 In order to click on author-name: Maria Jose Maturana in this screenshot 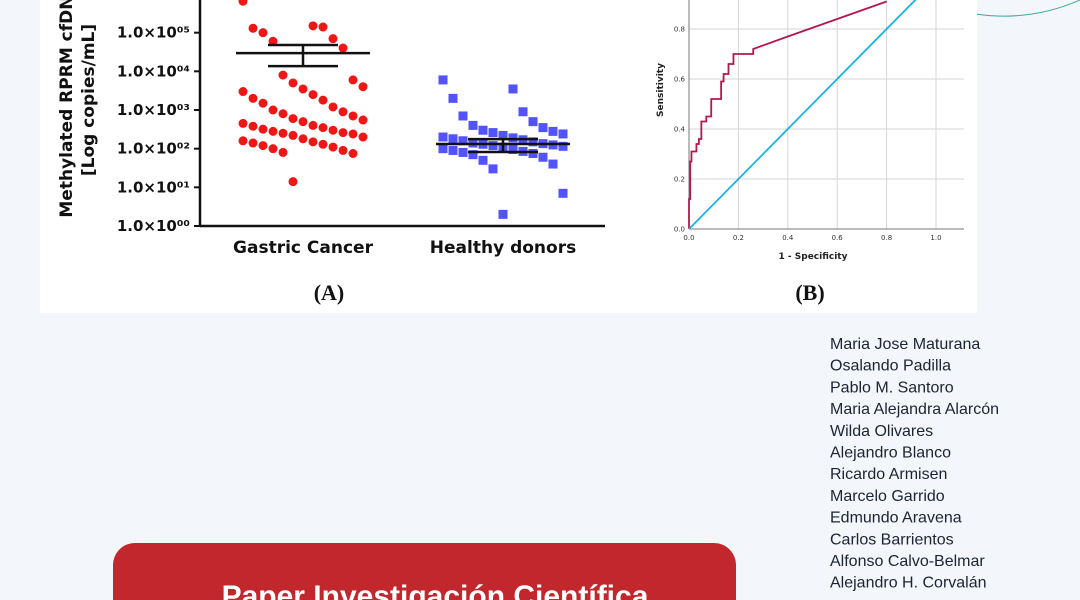, I will do `click(905, 344)`.